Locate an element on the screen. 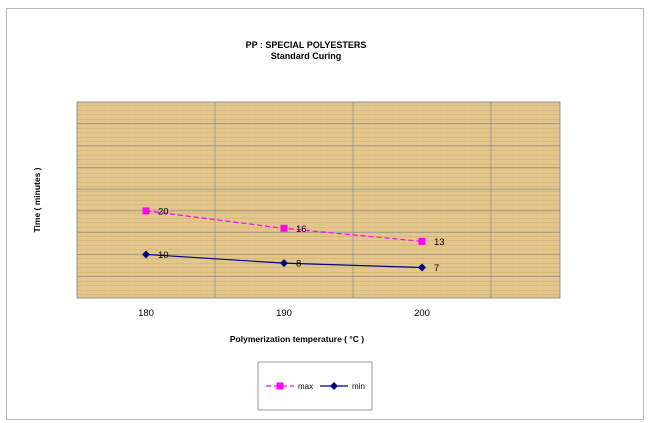 The width and height of the screenshot is (648, 423). data-label: 13 is located at coordinates (439, 242).